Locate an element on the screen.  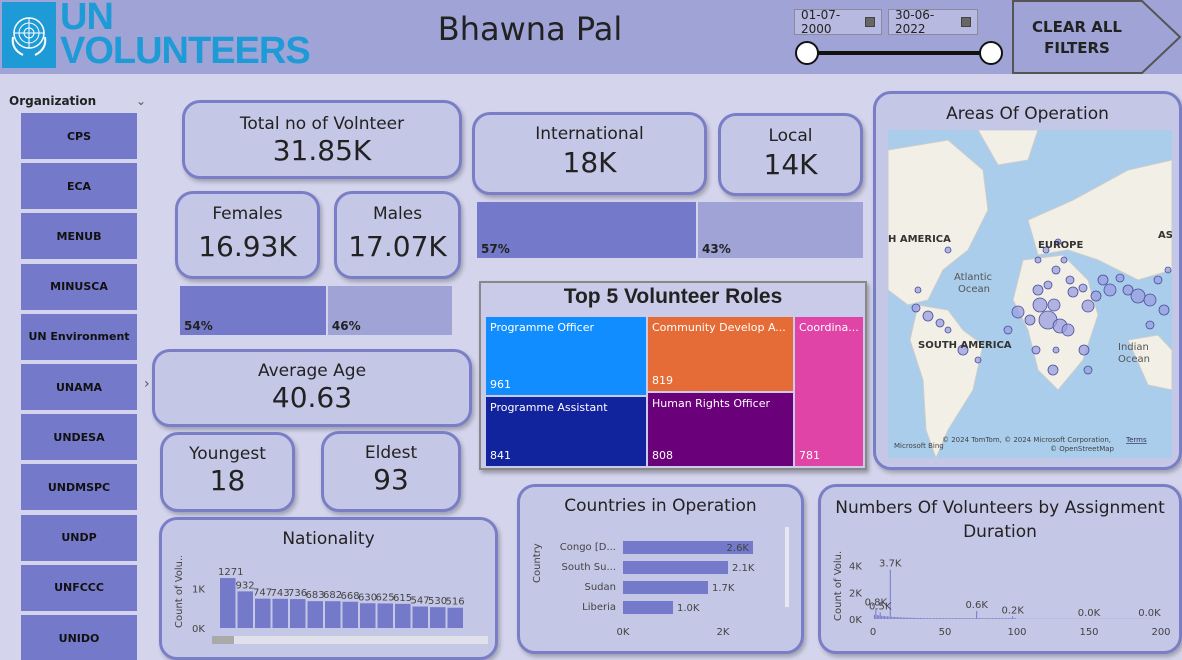
chevron-right-icon: › is located at coordinates (147, 384).